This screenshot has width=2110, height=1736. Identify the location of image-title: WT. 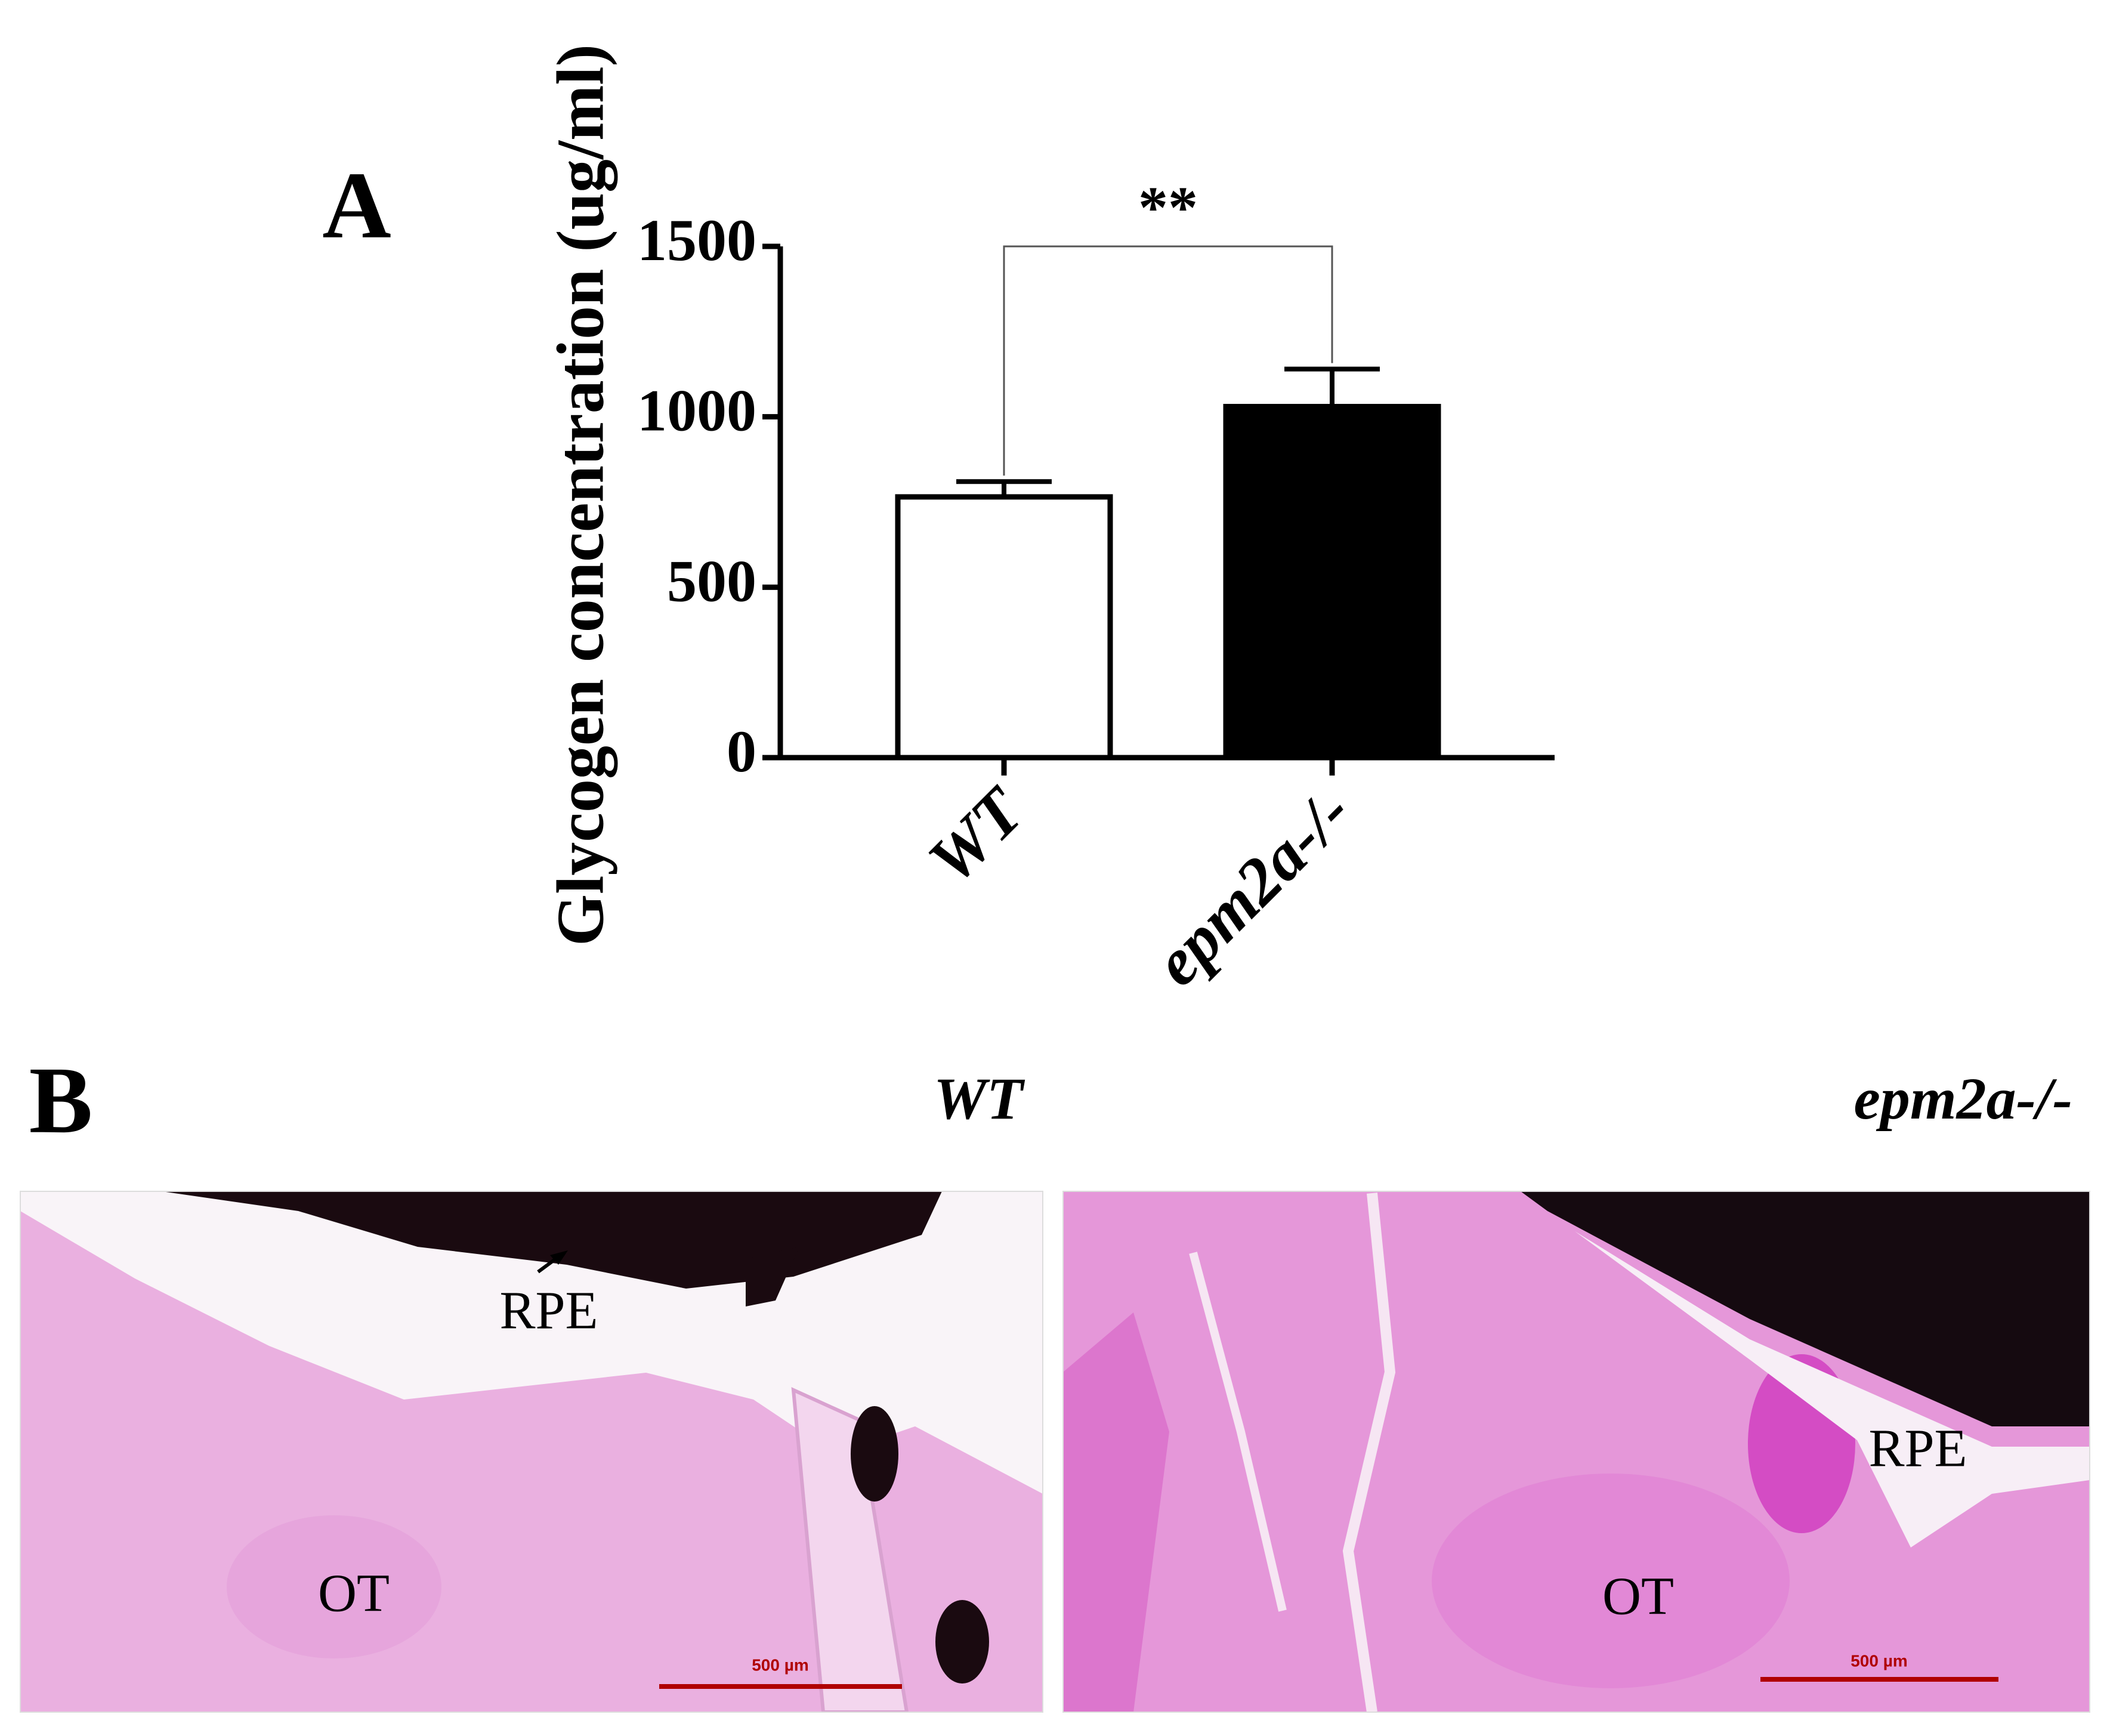
(980, 1098).